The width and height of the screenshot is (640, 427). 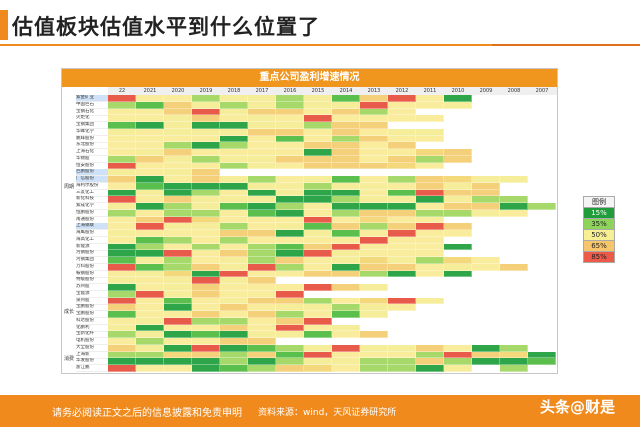 I want to click on company-name: 河钢股份, so click(x=92, y=254).